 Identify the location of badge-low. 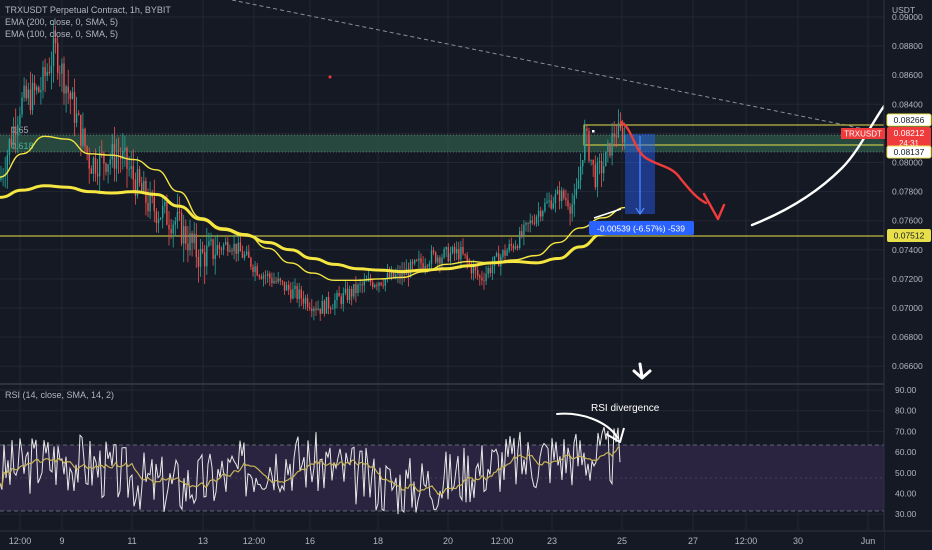
(909, 152).